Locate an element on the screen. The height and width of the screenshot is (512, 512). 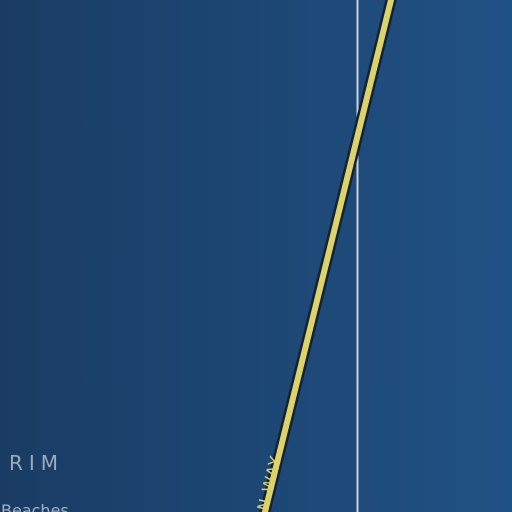
region-label: RIM is located at coordinates (36, 463).